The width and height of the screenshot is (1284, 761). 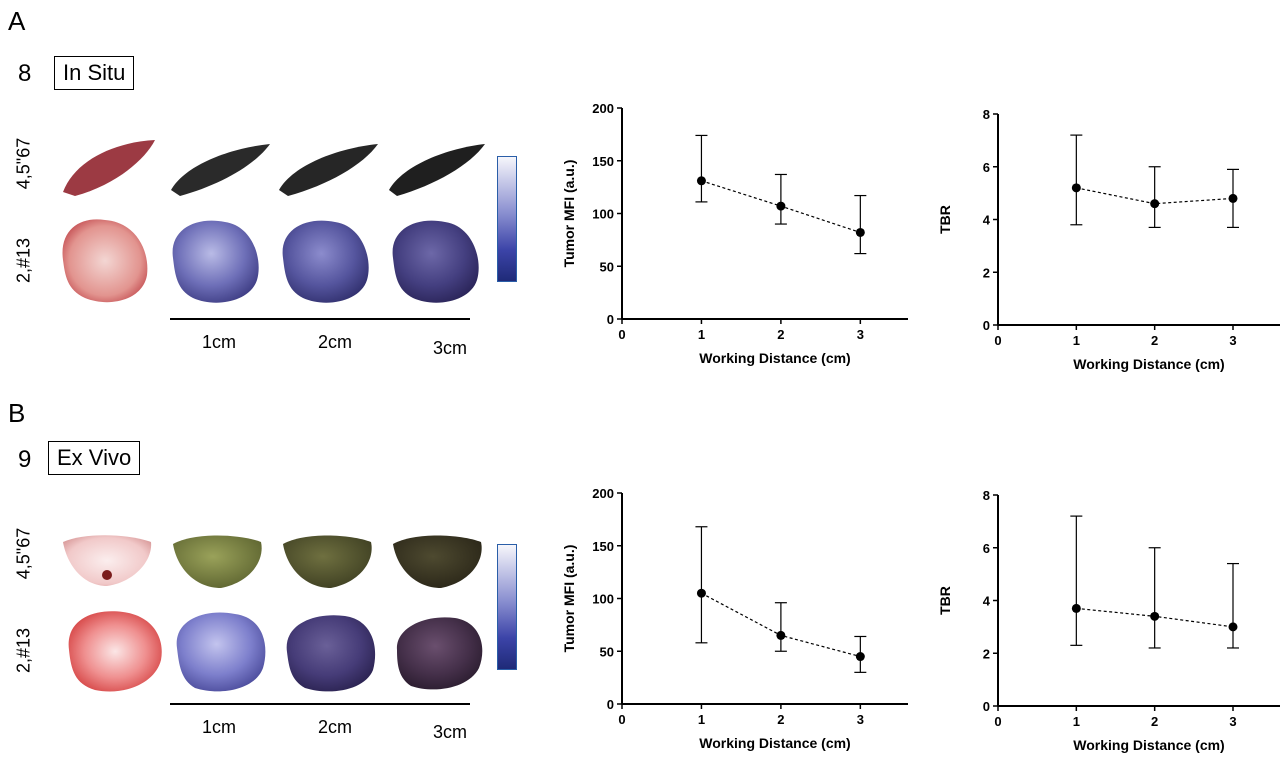 I want to click on panel-letter-a: A, so click(x=17, y=21).